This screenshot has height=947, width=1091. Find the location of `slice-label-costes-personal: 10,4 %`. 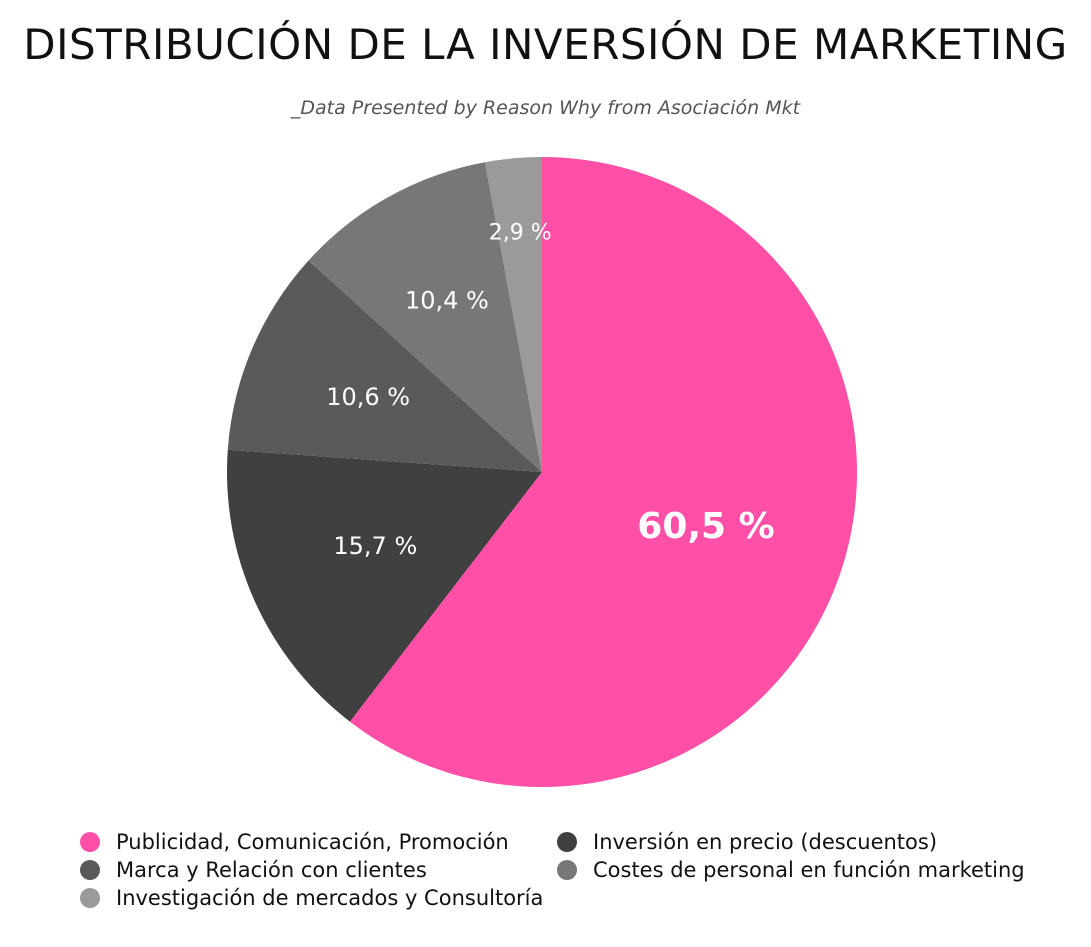

slice-label-costes-personal: 10,4 % is located at coordinates (447, 300).